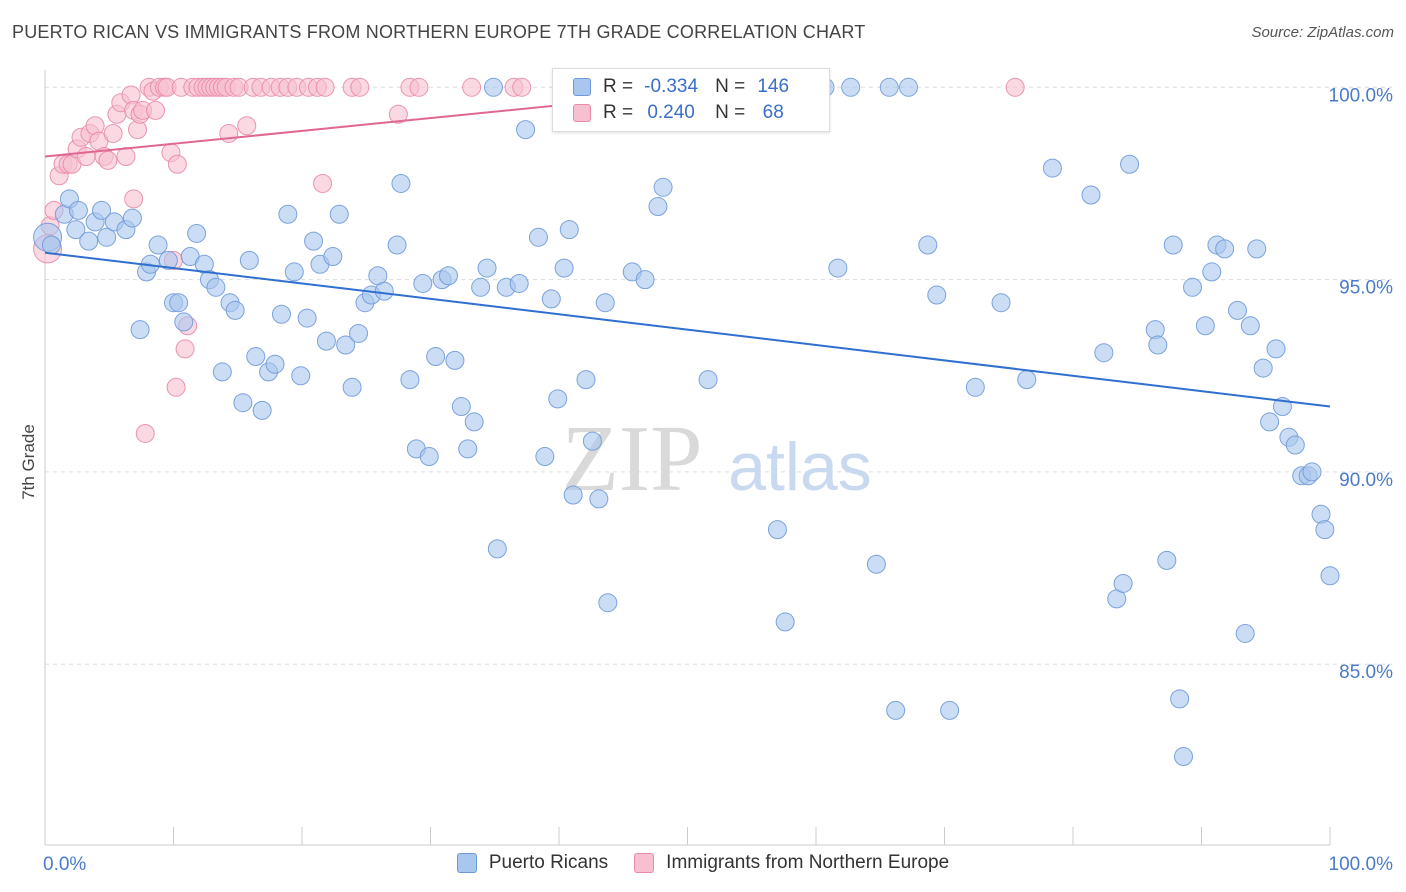 The height and width of the screenshot is (892, 1406). What do you see at coordinates (548, 862) in the screenshot?
I see `legend-label: Puerto Ricans` at bounding box center [548, 862].